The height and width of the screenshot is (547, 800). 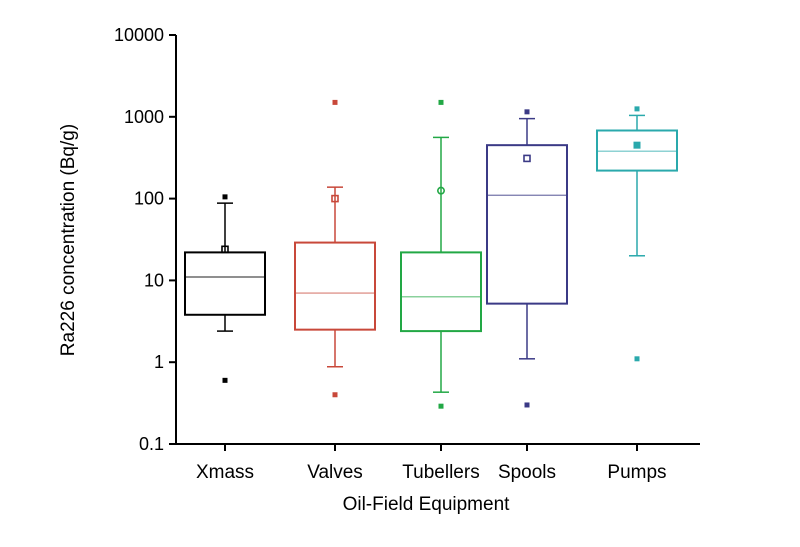 I want to click on x-tick-label: Tubellers, so click(x=440, y=472).